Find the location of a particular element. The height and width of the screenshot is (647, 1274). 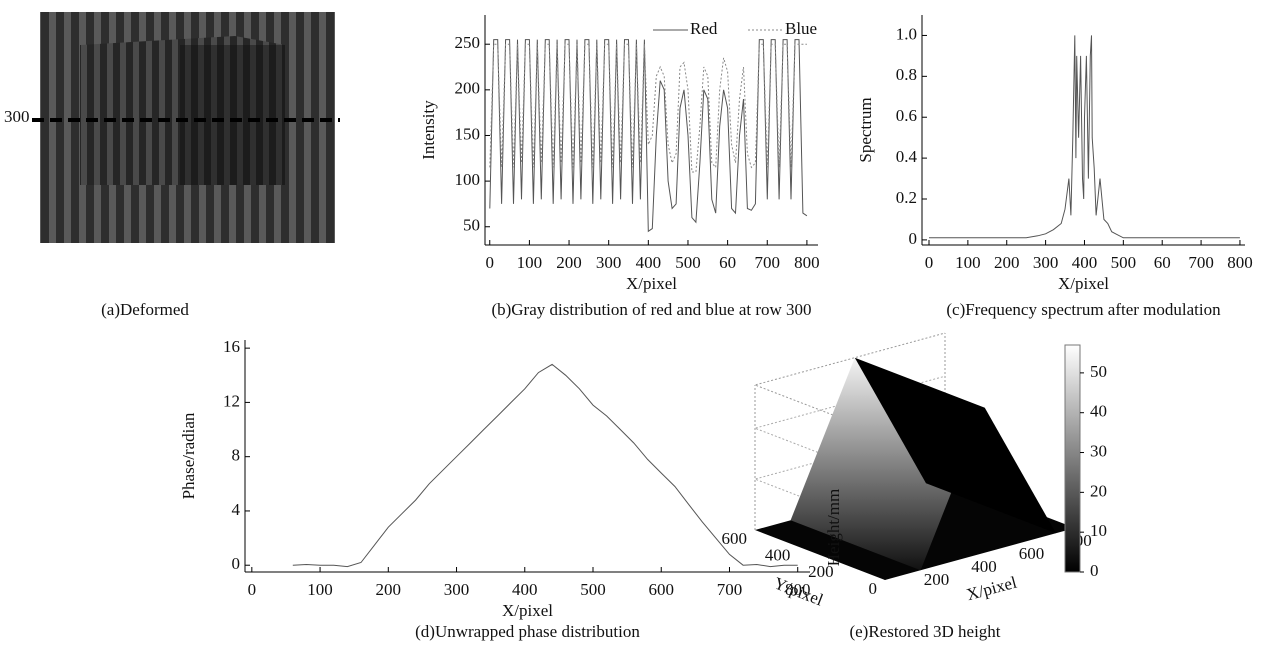

y-tick-label: 8 is located at coordinates (236, 455).